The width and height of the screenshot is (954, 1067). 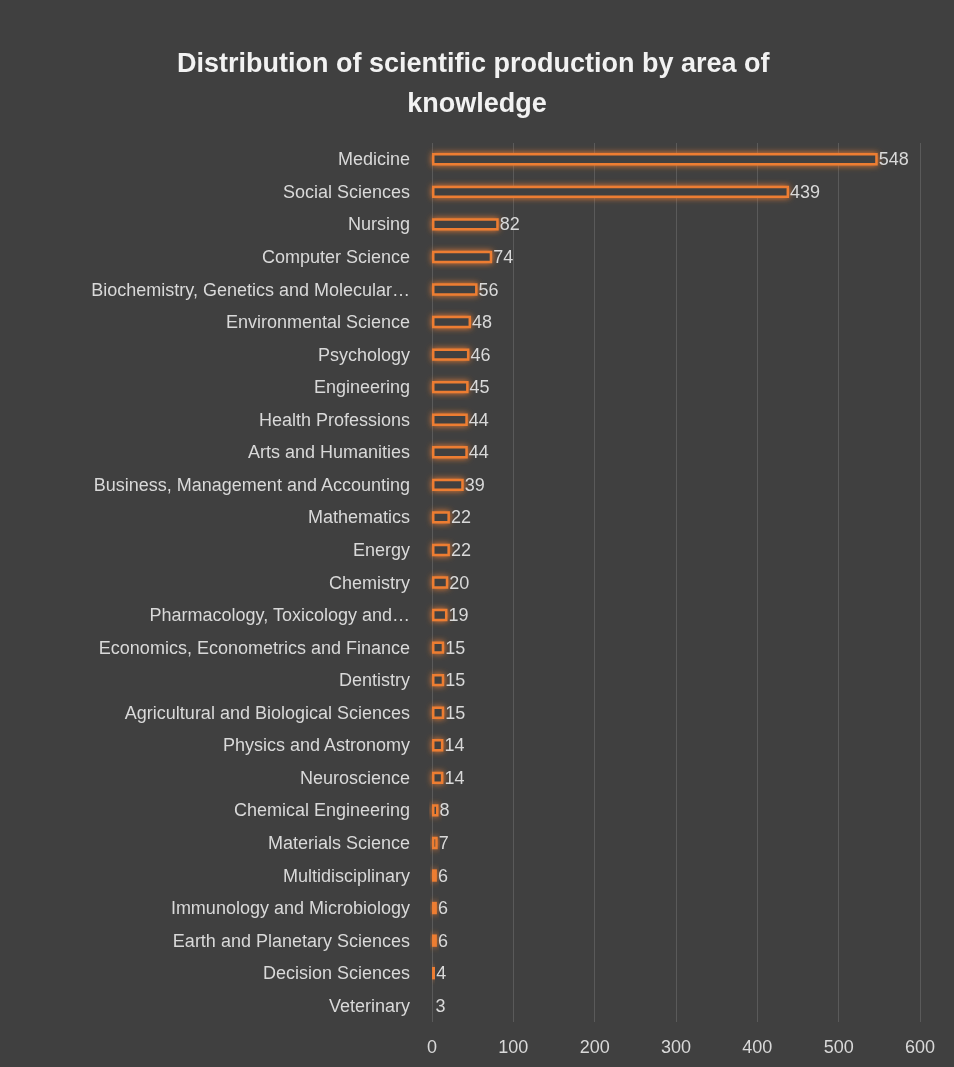 What do you see at coordinates (594, 1047) in the screenshot?
I see `x-tick-label: 200` at bounding box center [594, 1047].